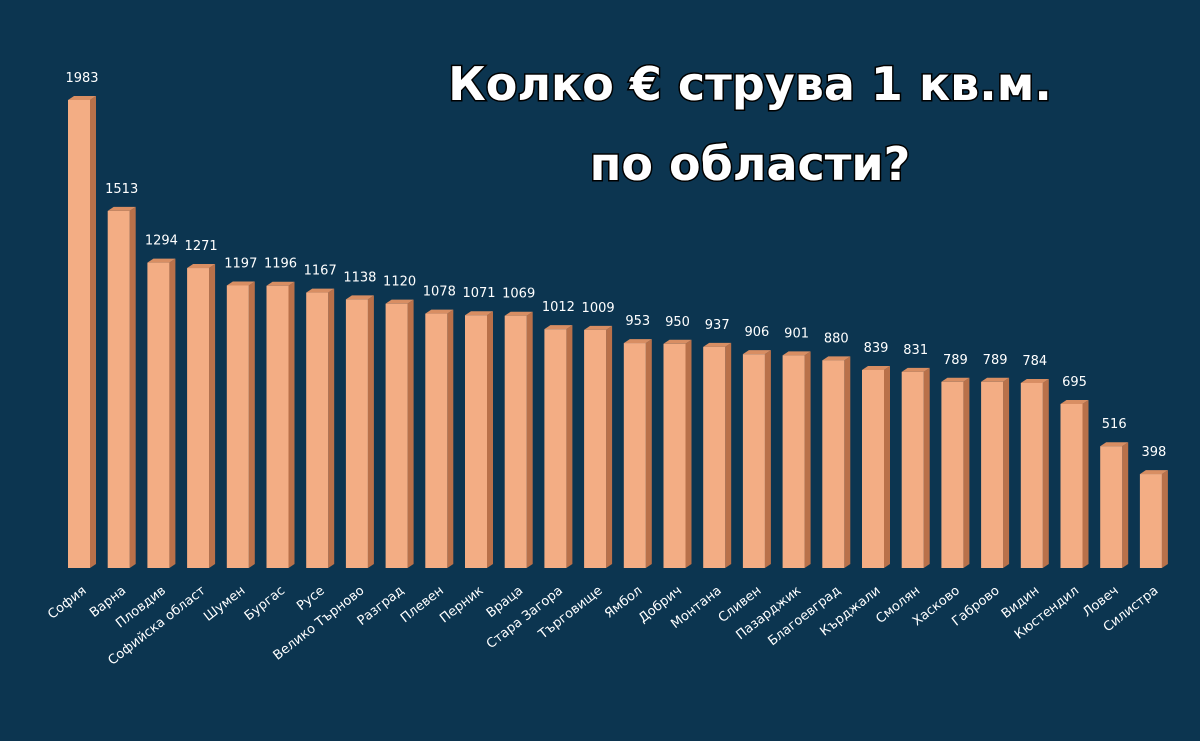 The height and width of the screenshot is (741, 1200). I want to click on value-label: 1271, so click(201, 246).